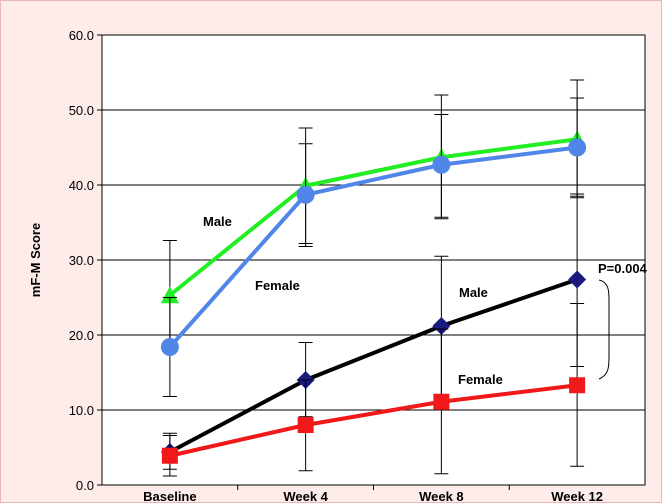 The width and height of the screenshot is (662, 503). What do you see at coordinates (373, 420) in the screenshot?
I see `series-line` at bounding box center [373, 420].